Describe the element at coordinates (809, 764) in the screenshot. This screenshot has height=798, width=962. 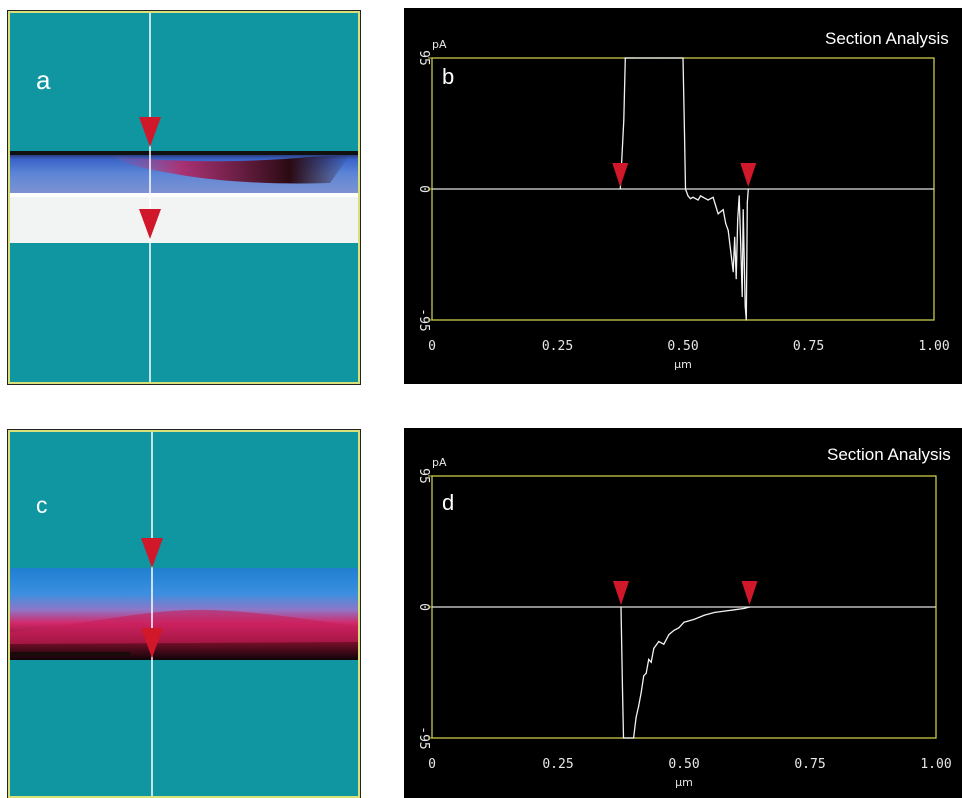
I see `x-tick-label: 0.75` at that location.